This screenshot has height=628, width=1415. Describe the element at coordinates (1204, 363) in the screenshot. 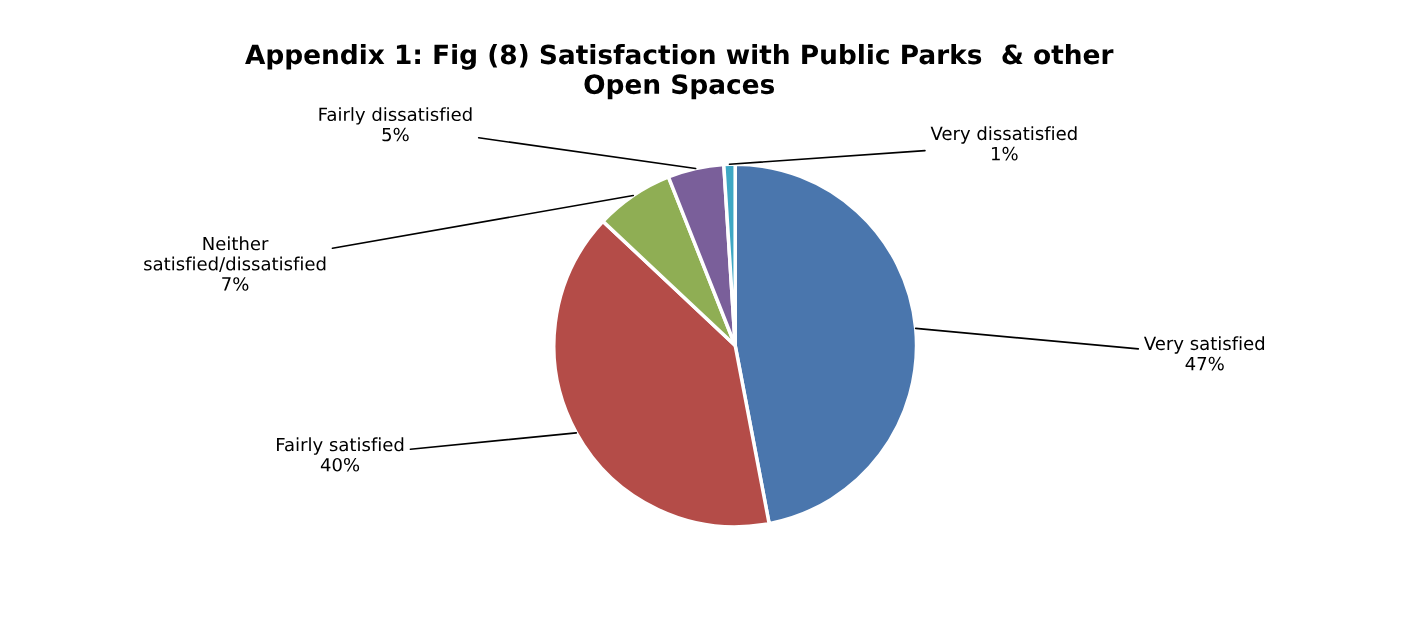

I see `data-label: 47%` at that location.